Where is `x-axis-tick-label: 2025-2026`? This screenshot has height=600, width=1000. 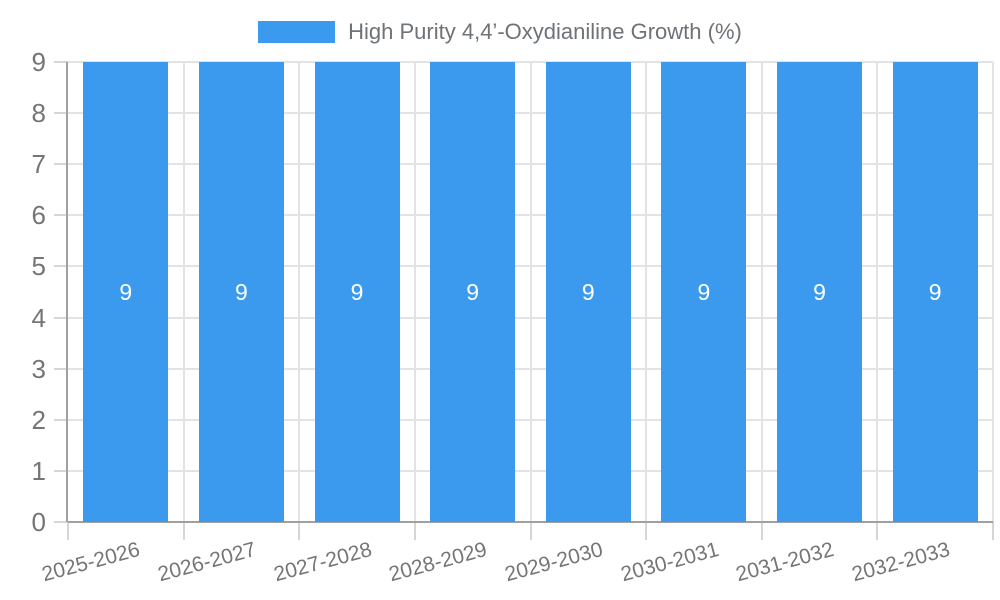 x-axis-tick-label: 2025-2026 is located at coordinates (91, 562).